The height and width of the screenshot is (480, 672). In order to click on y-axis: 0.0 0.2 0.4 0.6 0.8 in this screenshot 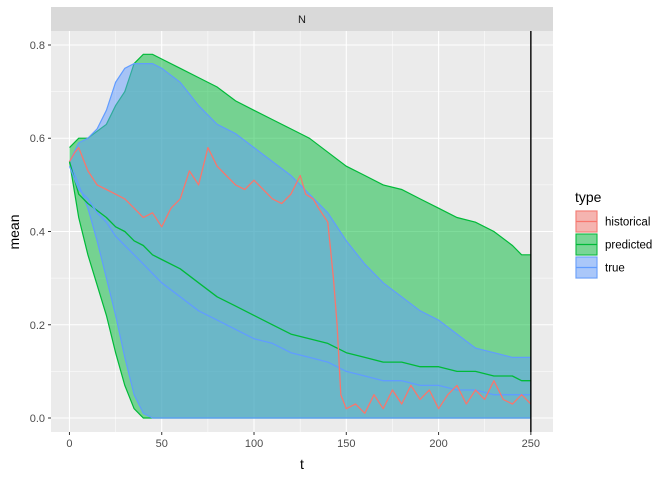, I will do `click(40, 232)`.